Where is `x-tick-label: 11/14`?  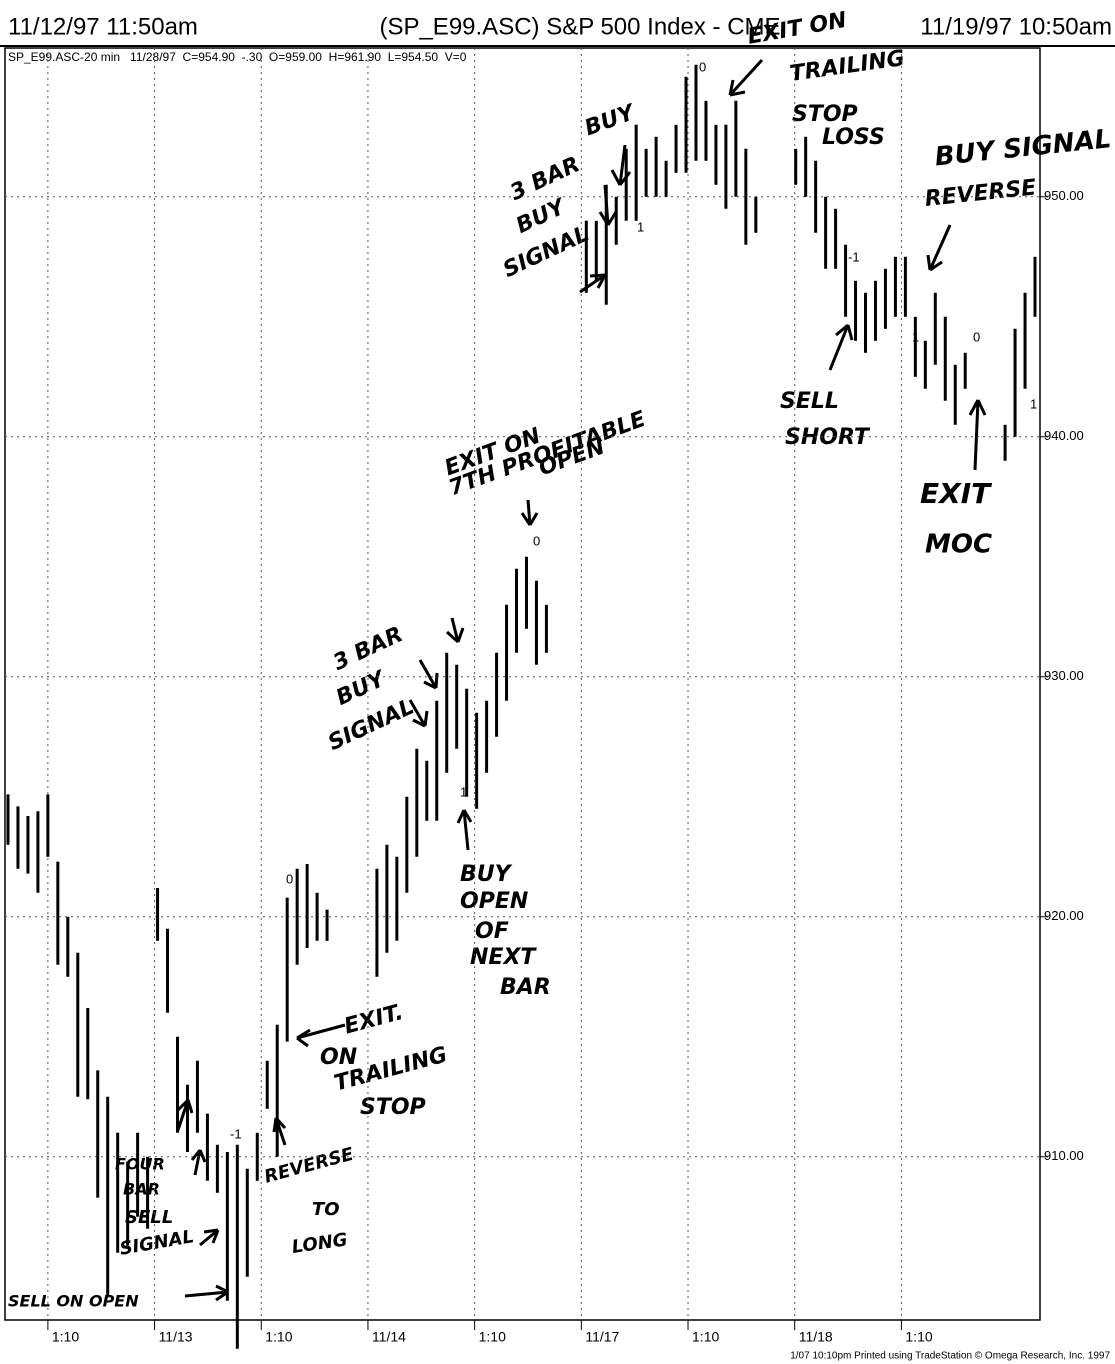
x-tick-label: 11/14 is located at coordinates (389, 1337).